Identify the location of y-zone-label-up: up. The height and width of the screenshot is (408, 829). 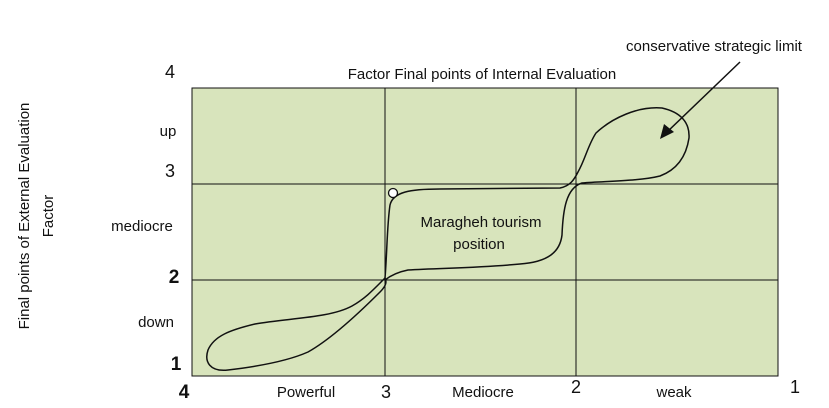
(168, 131).